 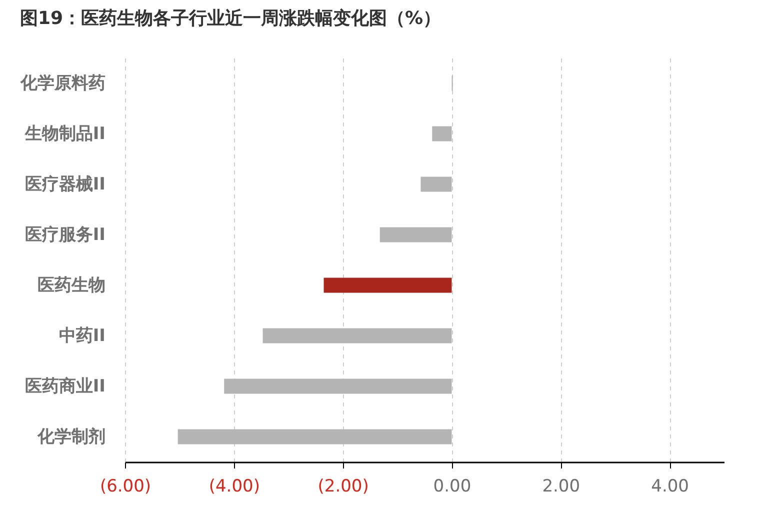 What do you see at coordinates (65, 234) in the screenshot?
I see `y-tick-label: 医疗服务II` at bounding box center [65, 234].